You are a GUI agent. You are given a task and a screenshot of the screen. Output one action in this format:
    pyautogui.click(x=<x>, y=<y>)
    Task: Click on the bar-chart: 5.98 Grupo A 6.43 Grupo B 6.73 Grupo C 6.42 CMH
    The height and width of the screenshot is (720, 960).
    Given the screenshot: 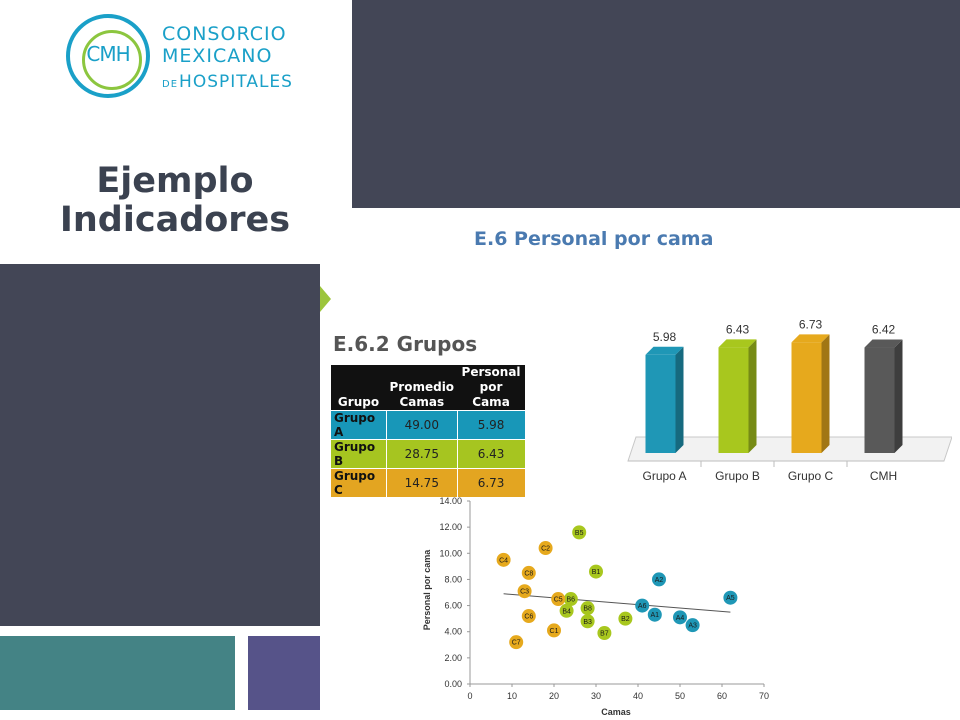 What is the action you would take?
    pyautogui.click(x=789, y=400)
    